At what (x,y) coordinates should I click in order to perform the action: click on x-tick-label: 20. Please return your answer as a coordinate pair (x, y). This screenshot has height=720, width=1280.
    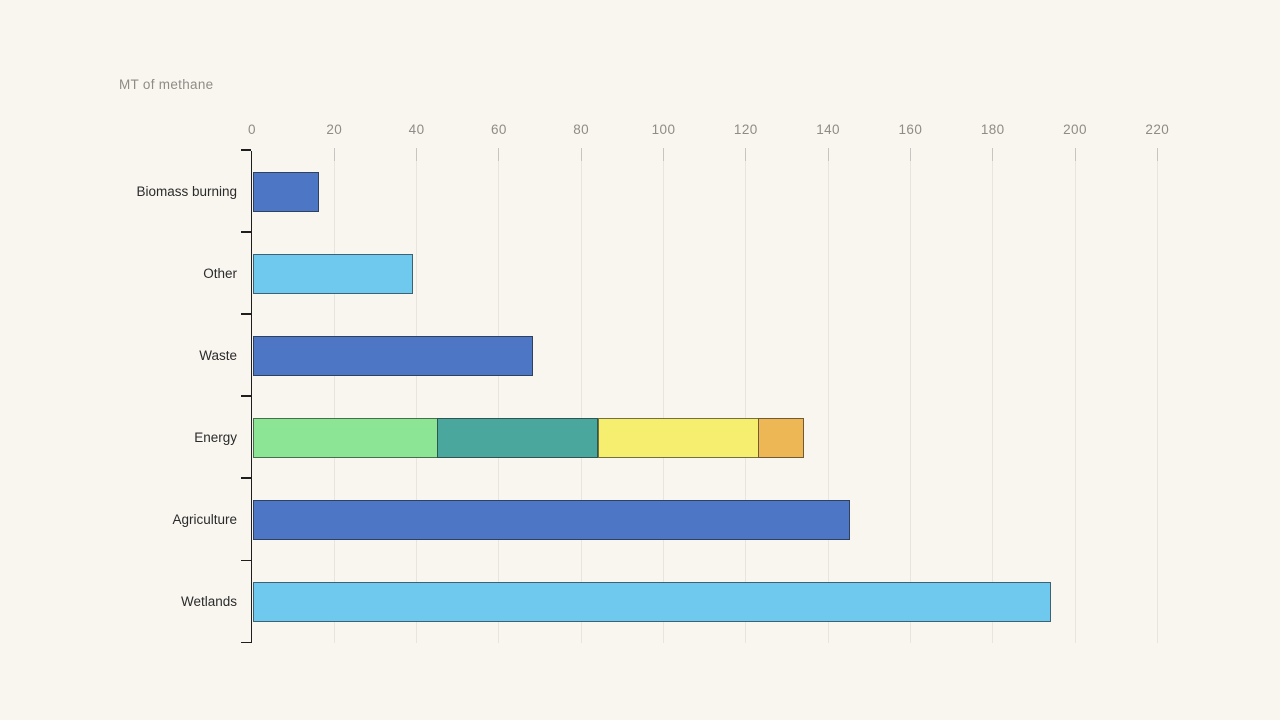
    Looking at the image, I should click on (334, 129).